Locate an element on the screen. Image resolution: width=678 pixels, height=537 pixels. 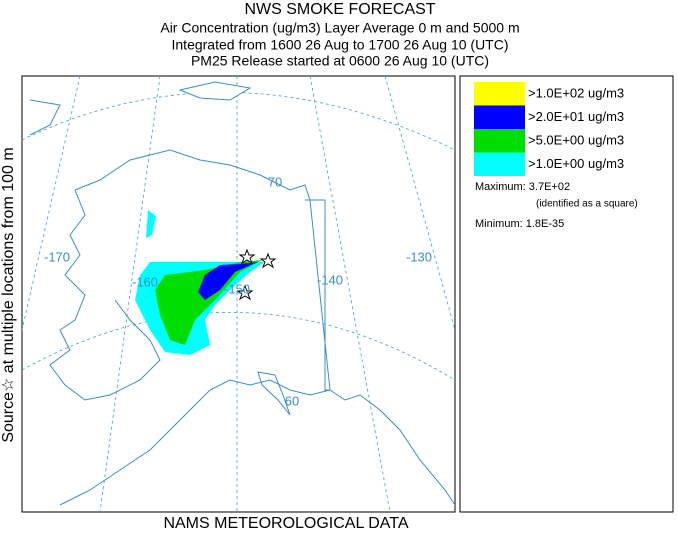
border is located at coordinates (317, 295).